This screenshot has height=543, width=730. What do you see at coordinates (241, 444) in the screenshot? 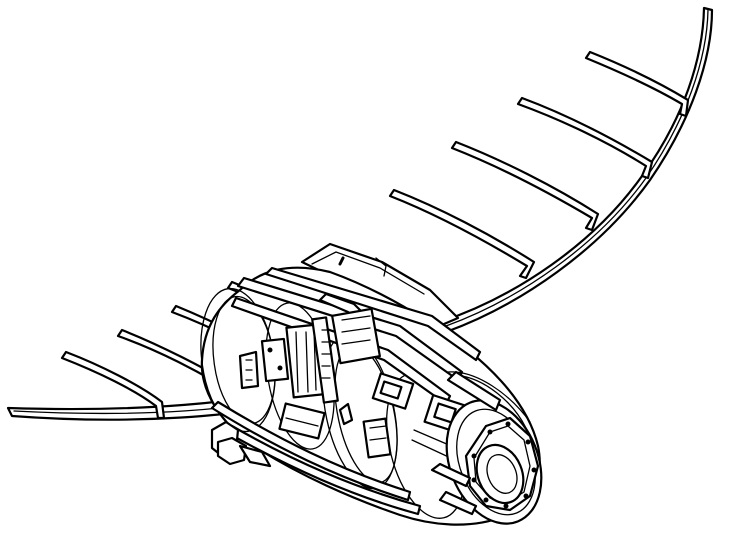
I see `underside-bracket` at bounding box center [241, 444].